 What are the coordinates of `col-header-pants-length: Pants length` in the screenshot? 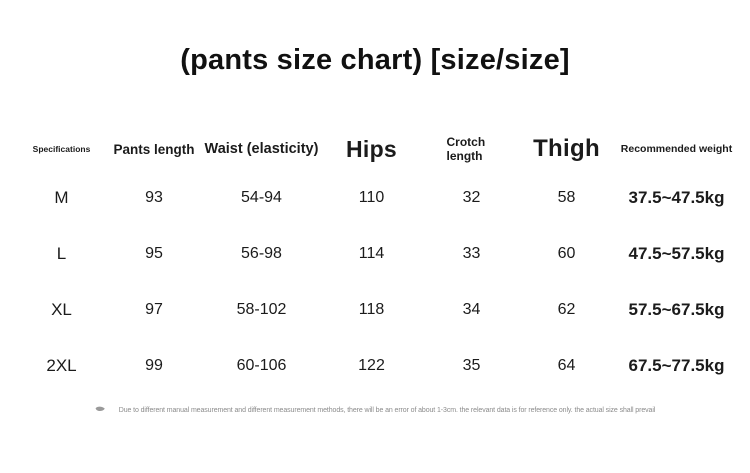 It's located at (154, 149).